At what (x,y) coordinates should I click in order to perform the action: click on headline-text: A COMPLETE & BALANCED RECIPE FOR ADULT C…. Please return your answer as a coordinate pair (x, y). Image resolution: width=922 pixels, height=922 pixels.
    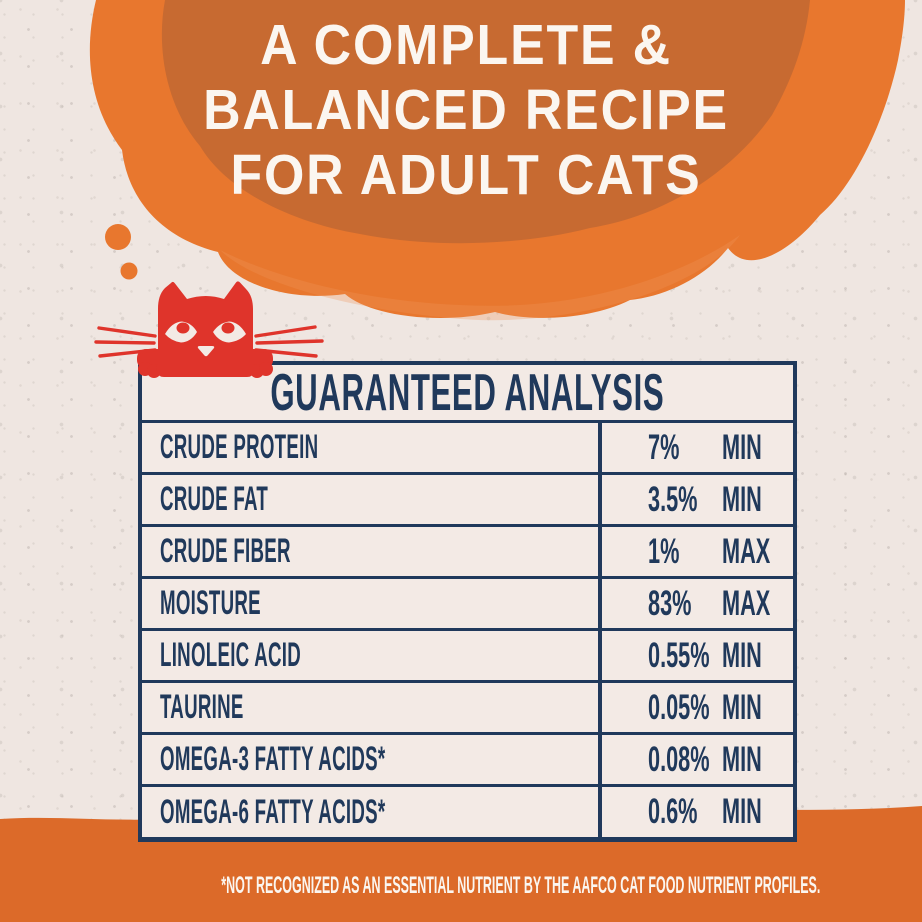
    Looking at the image, I should click on (466, 110).